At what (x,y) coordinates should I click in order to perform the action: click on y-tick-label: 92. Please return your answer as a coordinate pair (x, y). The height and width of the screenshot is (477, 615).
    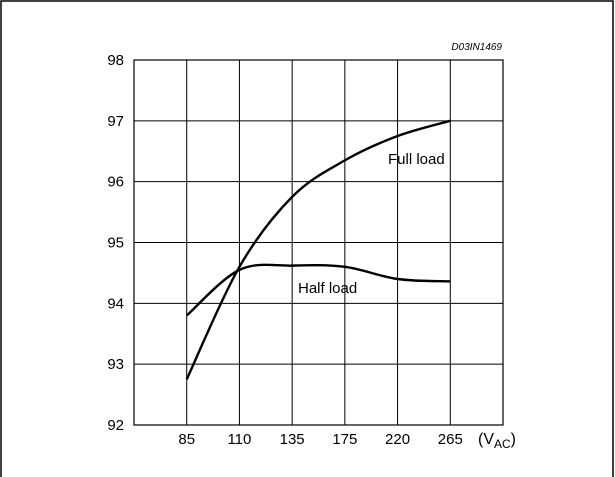
    Looking at the image, I should click on (115, 425).